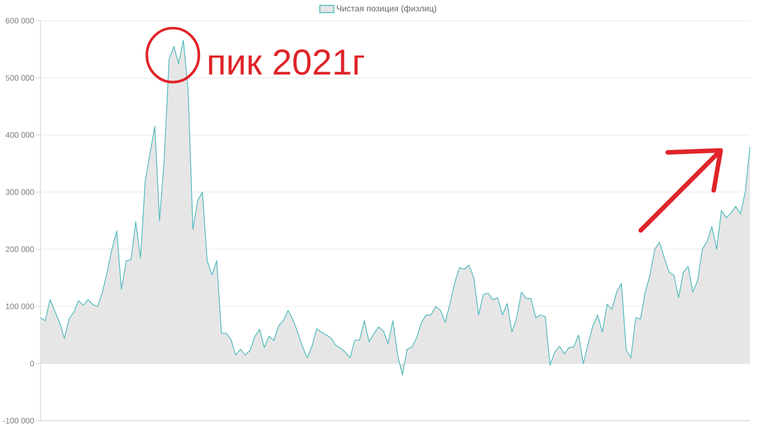  What do you see at coordinates (286, 62) in the screenshot?
I see `annotation: пик 2021г` at bounding box center [286, 62].